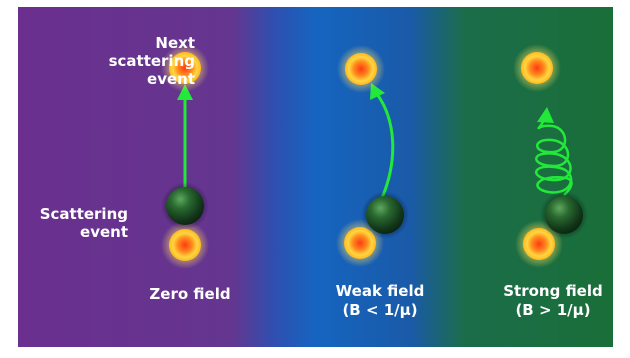 This screenshot has height=358, width=630. What do you see at coordinates (372, 156) in the screenshot?
I see `panel-weak-field` at bounding box center [372, 156].